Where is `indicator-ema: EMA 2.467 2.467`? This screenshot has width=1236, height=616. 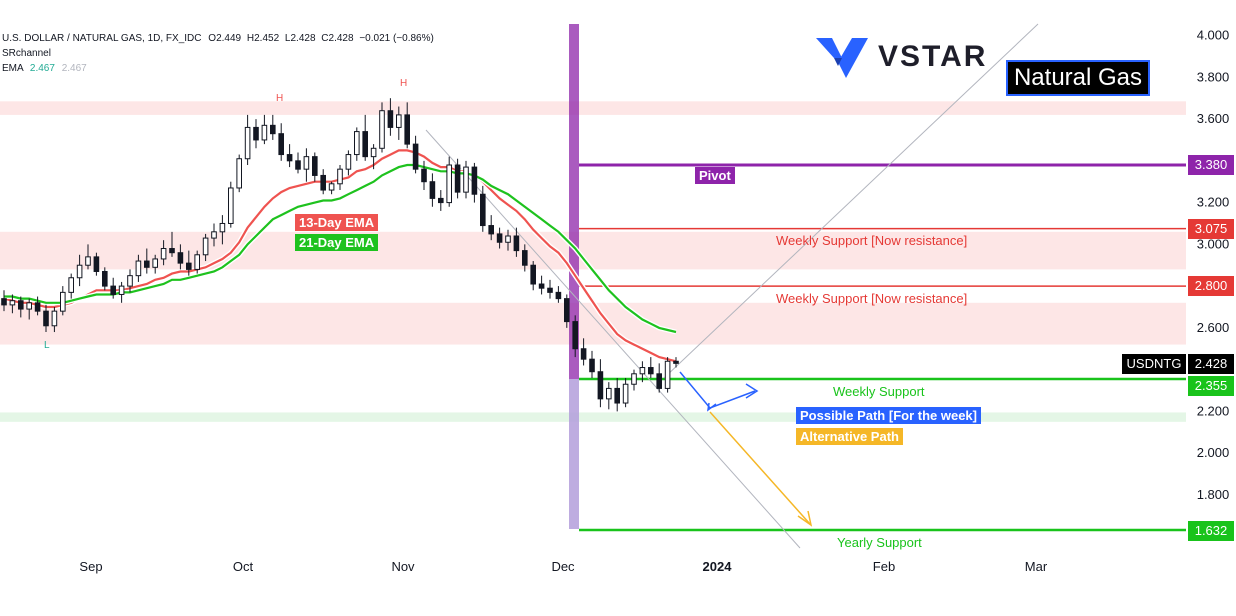
indicator-ema: EMA 2.467 2.467 is located at coordinates (44, 68).